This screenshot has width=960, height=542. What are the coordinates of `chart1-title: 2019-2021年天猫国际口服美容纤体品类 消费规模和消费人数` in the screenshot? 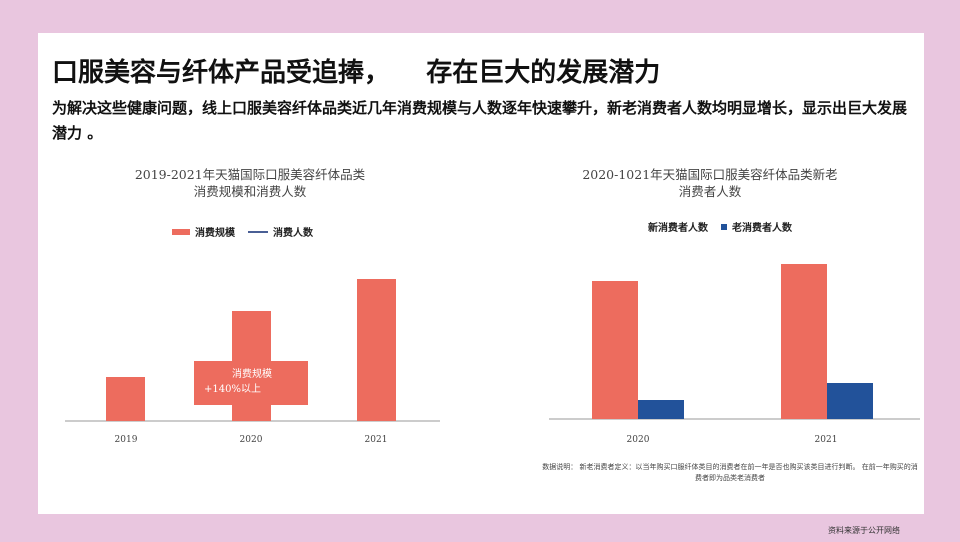 It's located at (250, 183).